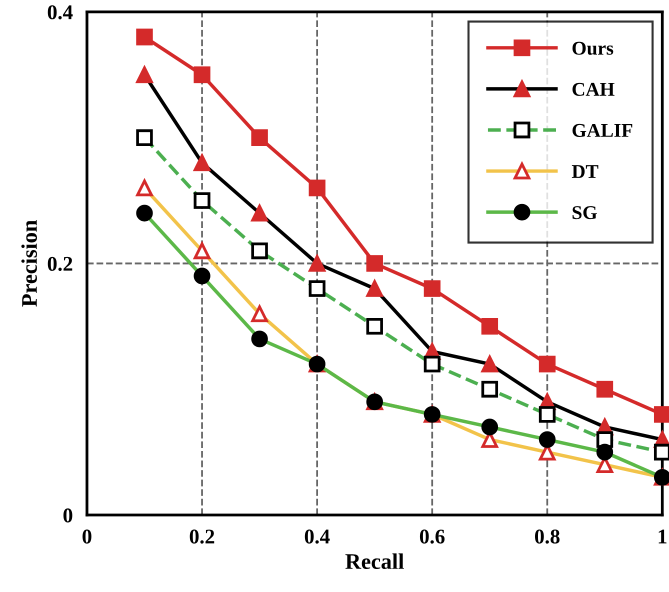  Describe the element at coordinates (584, 213) in the screenshot. I see `legend-label: SG` at that location.